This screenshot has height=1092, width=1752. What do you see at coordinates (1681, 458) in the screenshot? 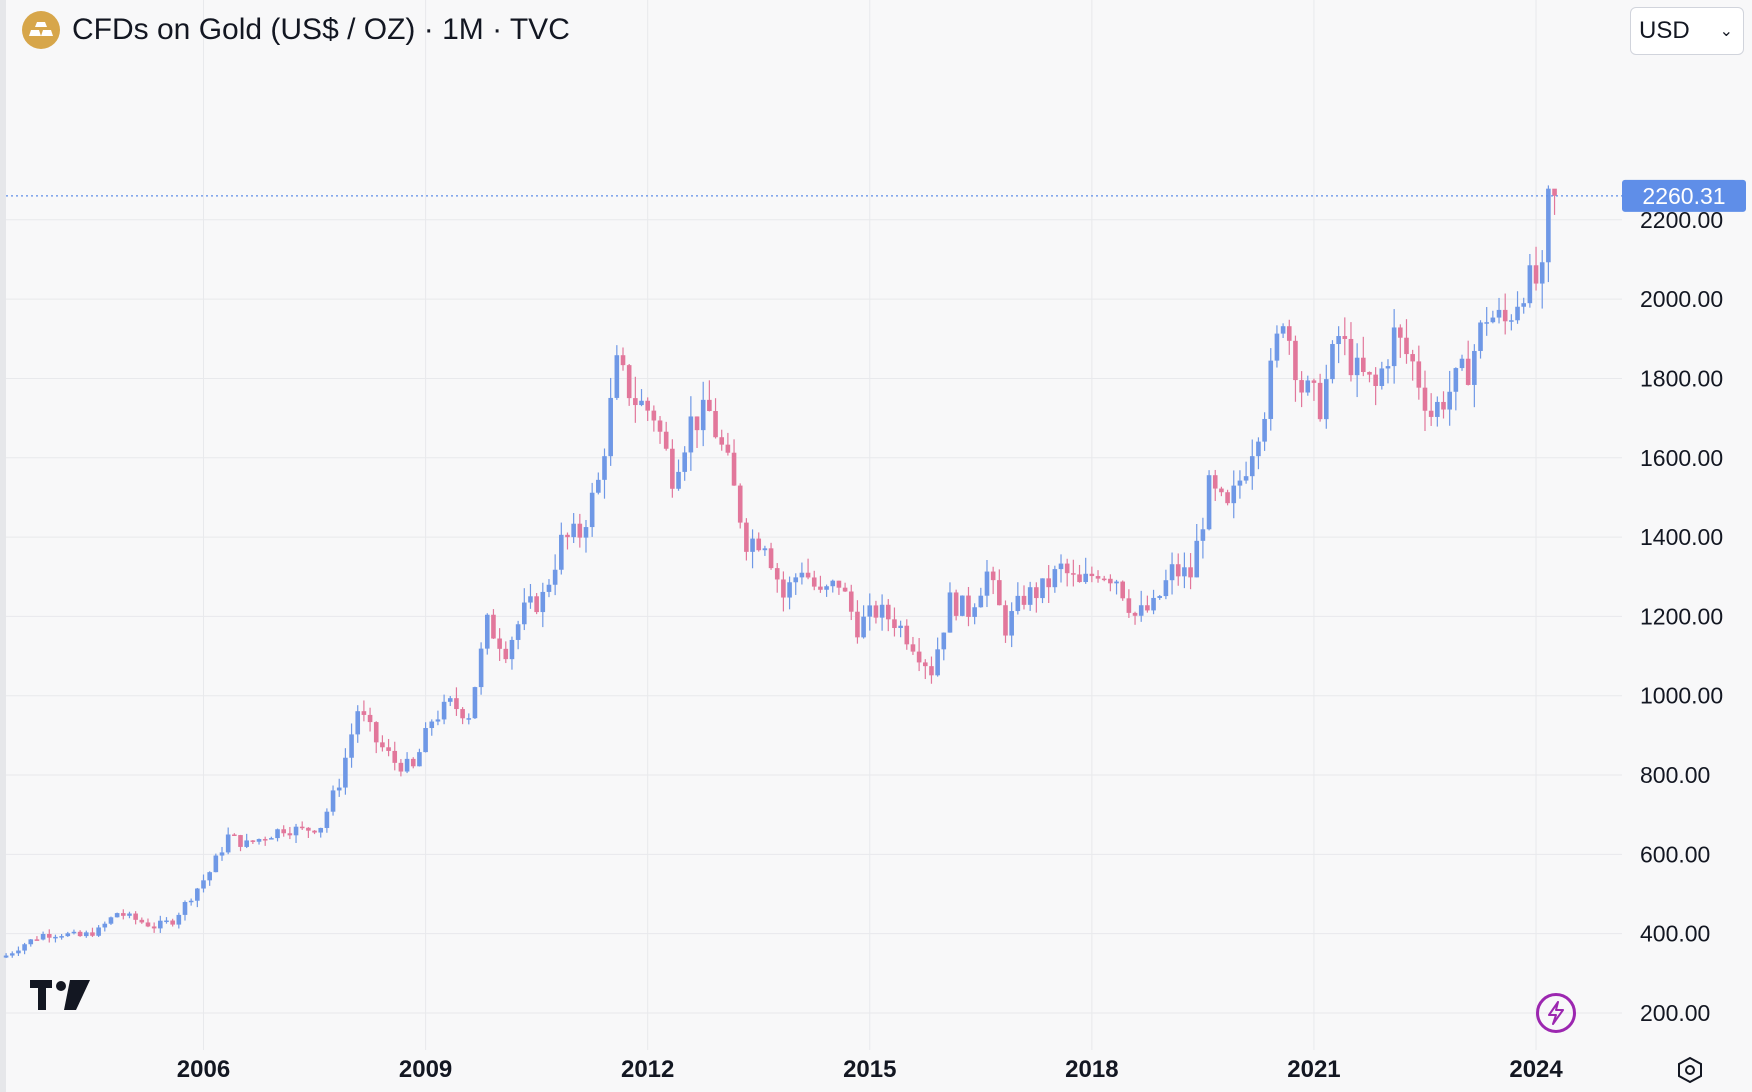
I see `y-tick-label: 1600.00` at bounding box center [1681, 458].